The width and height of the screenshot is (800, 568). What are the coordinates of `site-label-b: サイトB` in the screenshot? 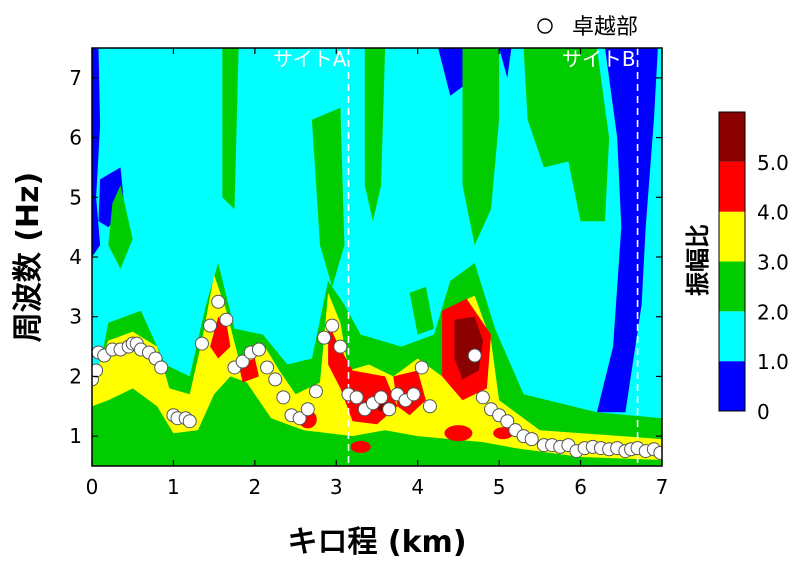 It's located at (599, 59).